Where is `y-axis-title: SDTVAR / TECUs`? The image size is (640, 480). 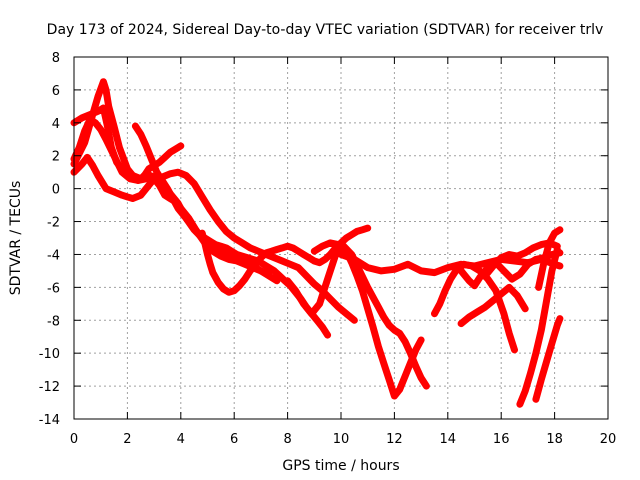 y-axis-title: SDTVAR / TECUs is located at coordinates (16, 238).